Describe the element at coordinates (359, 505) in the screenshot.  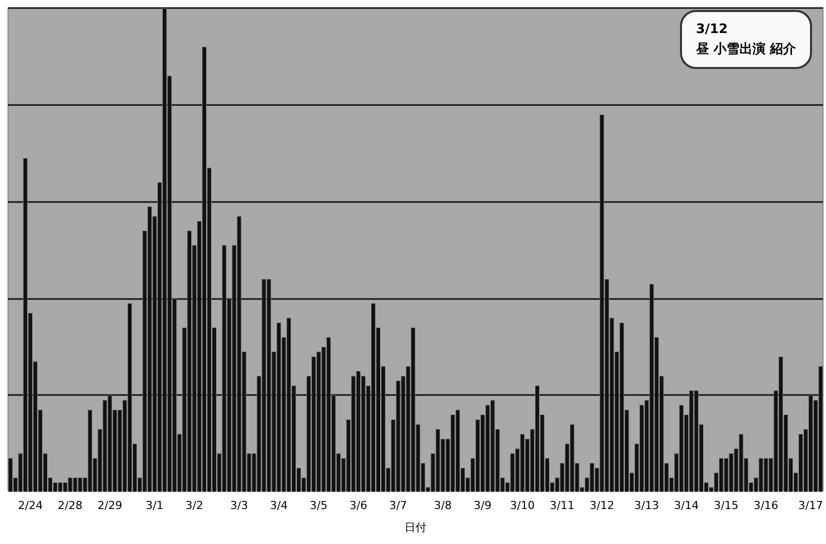
I see `x-tick-label: 3/6` at that location.